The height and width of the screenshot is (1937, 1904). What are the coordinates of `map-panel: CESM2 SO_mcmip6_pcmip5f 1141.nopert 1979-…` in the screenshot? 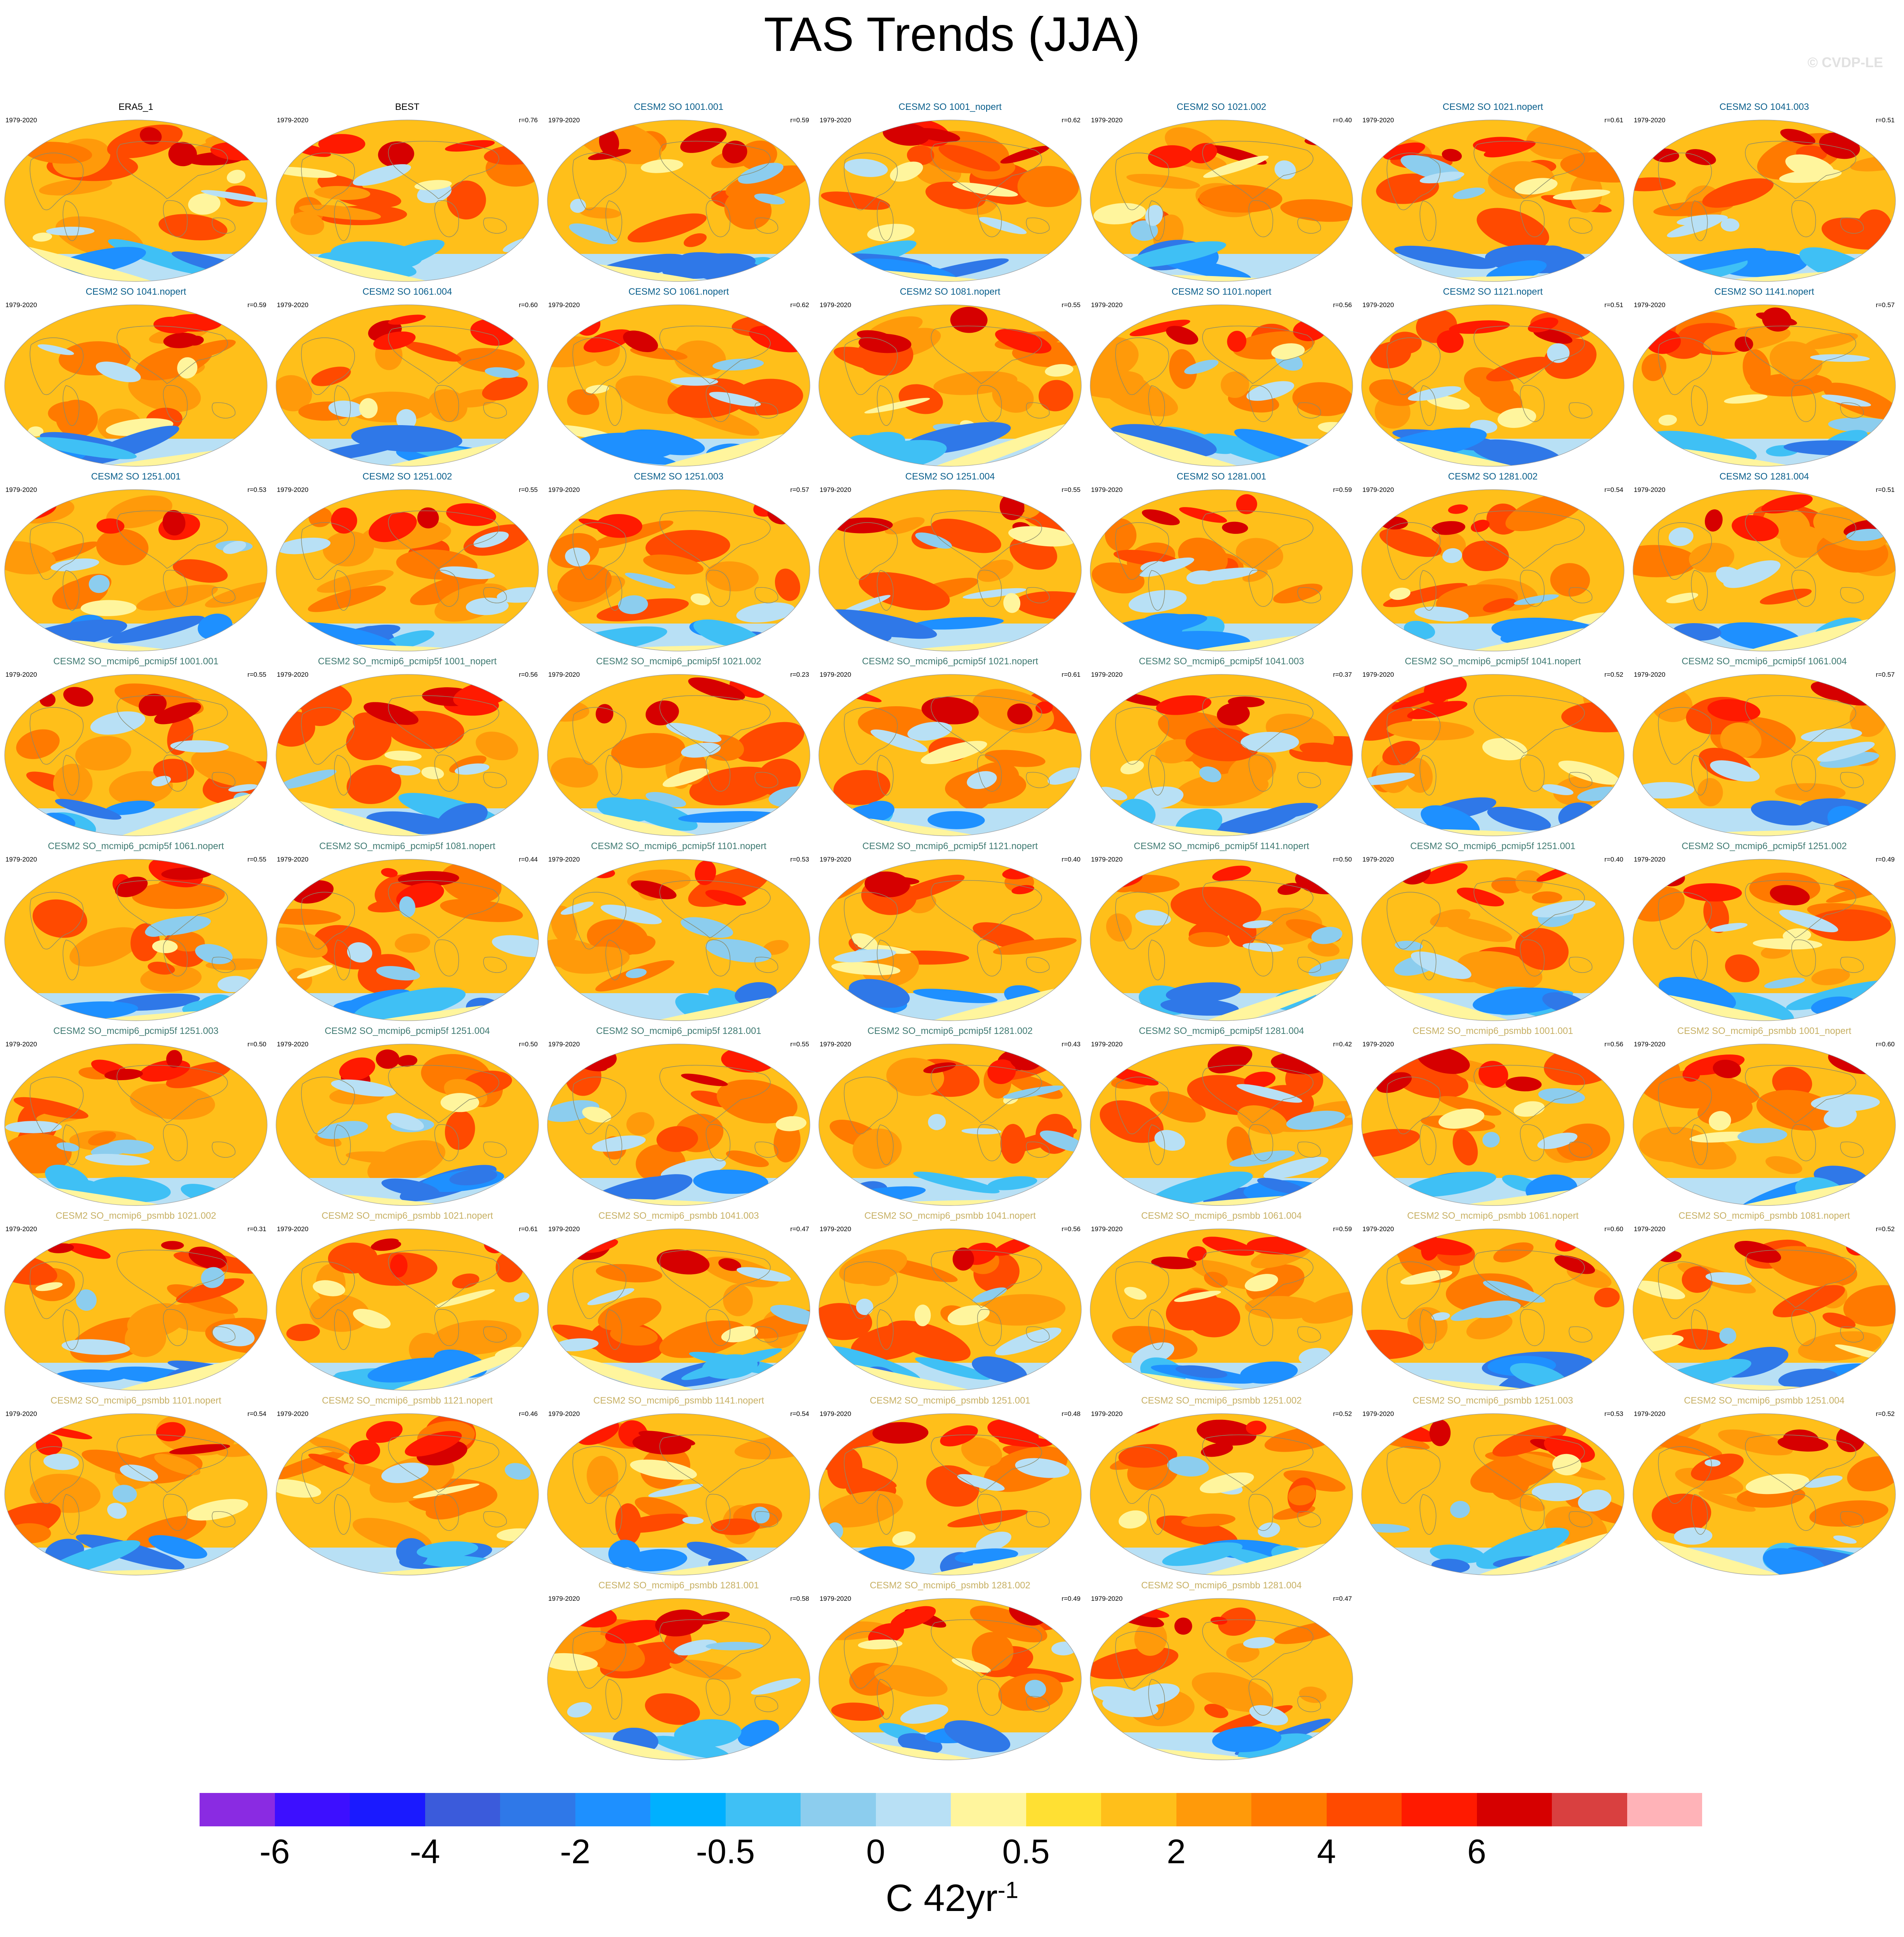 It's located at (1221, 932).